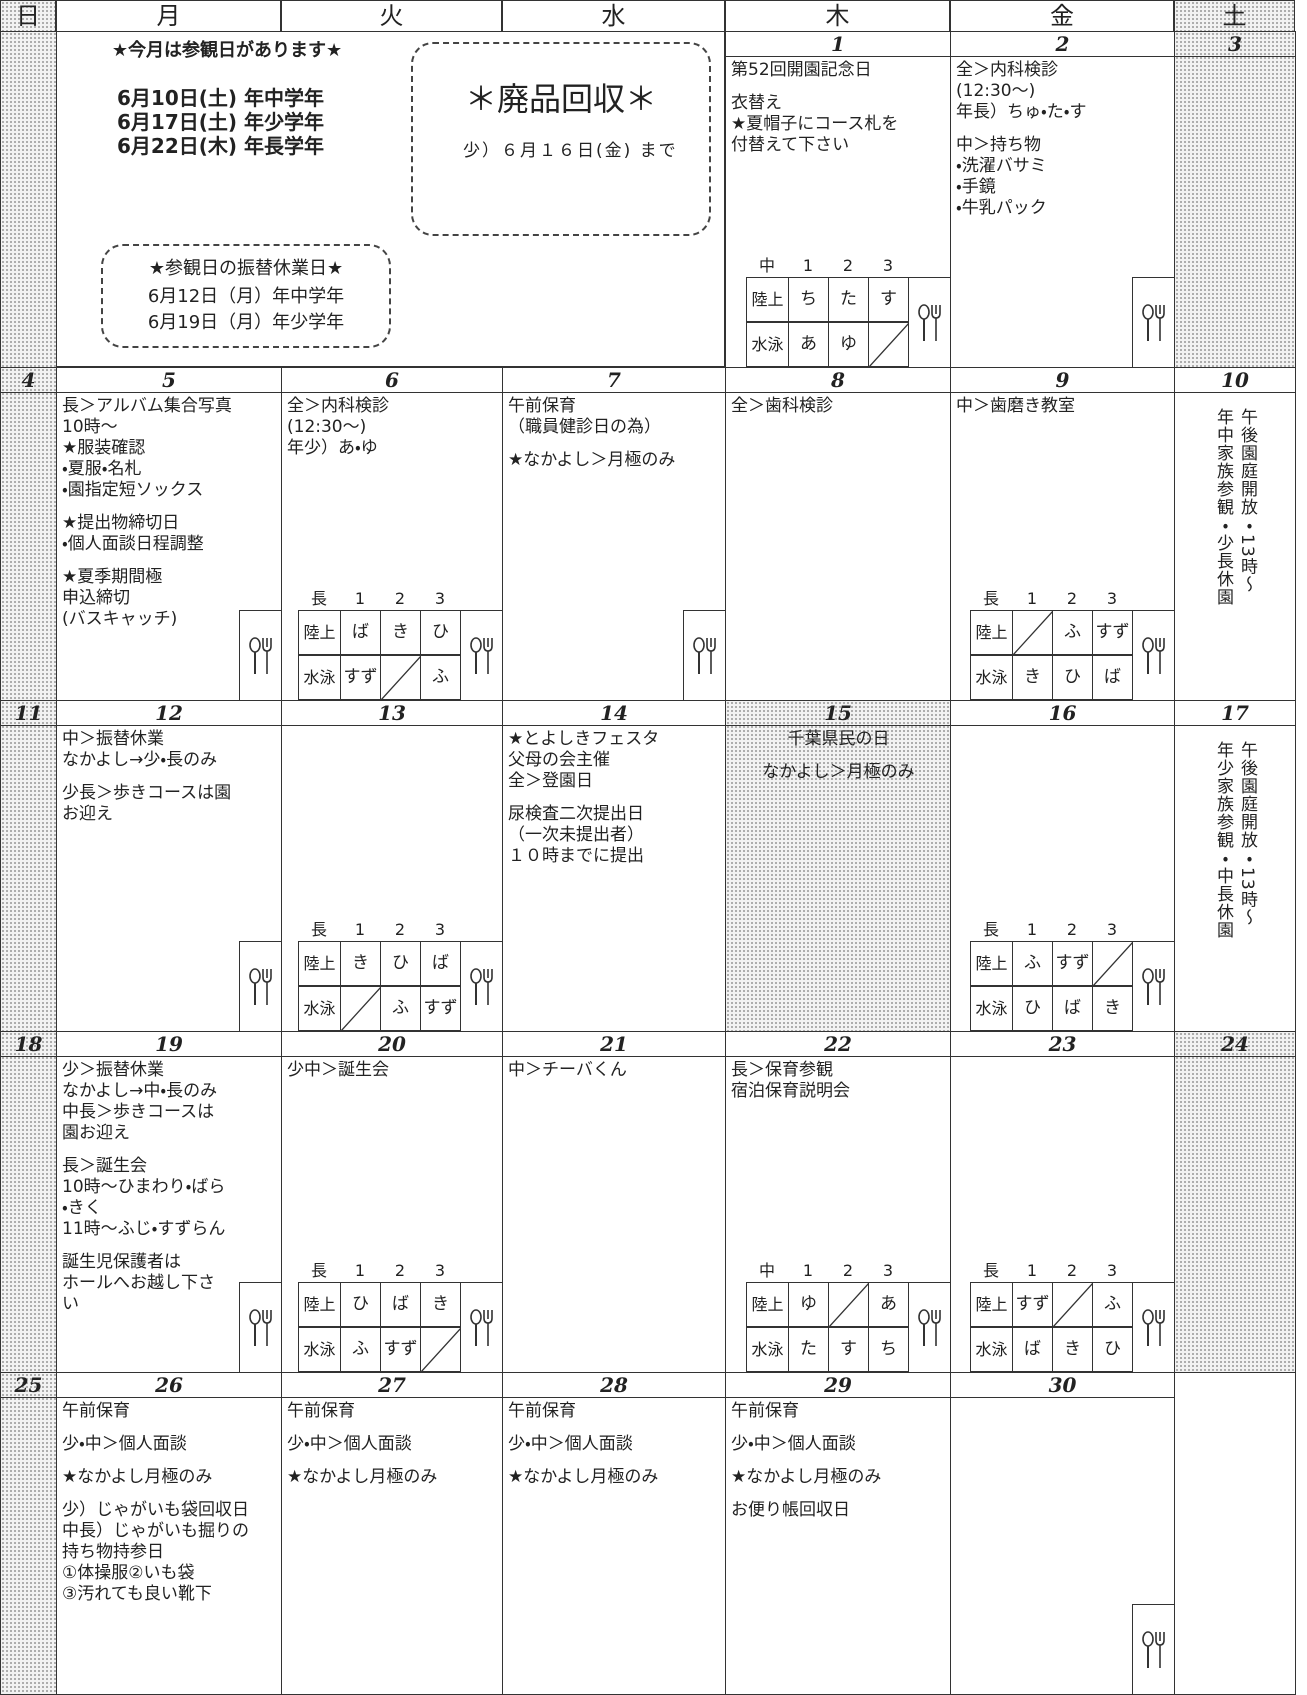 This screenshot has height=1695, width=1307. What do you see at coordinates (567, 1070) in the screenshot?
I see `event-line: 中＞チーバくん` at bounding box center [567, 1070].